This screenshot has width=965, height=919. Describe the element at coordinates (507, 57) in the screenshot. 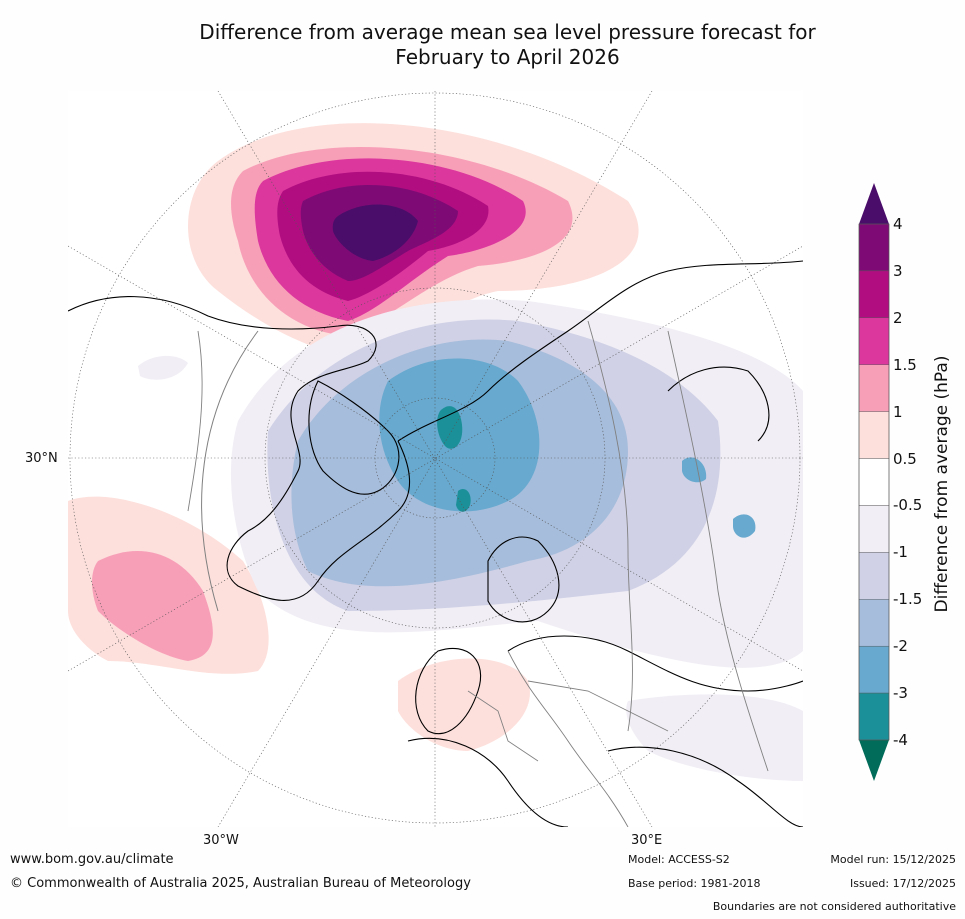

I see `title-line-2: February to April 2026` at that location.